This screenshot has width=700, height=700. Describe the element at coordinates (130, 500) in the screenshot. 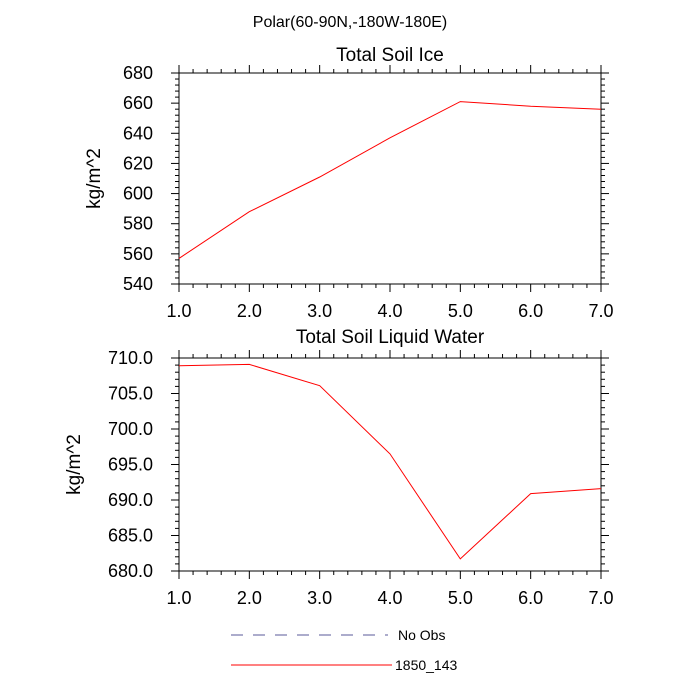

I see `y-tick-label: 690.0` at that location.